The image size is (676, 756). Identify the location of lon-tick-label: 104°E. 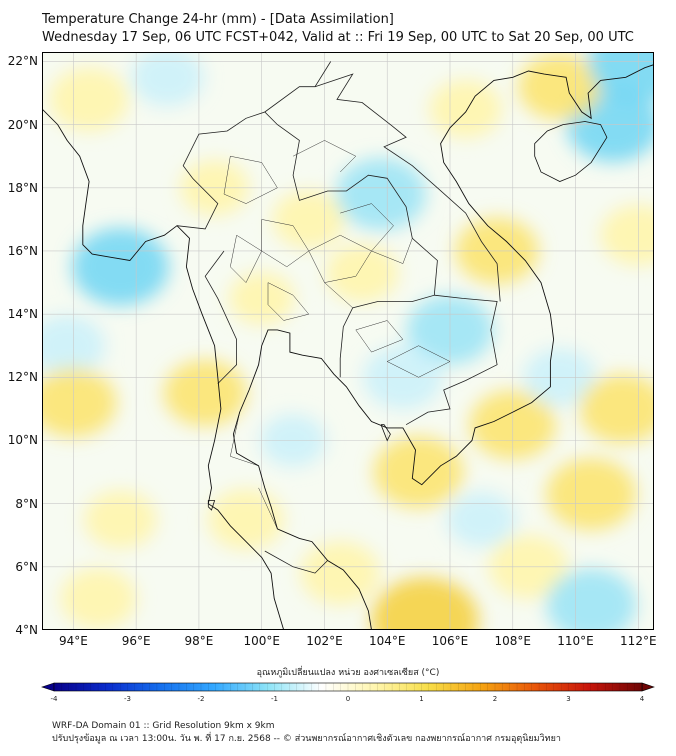
(387, 641).